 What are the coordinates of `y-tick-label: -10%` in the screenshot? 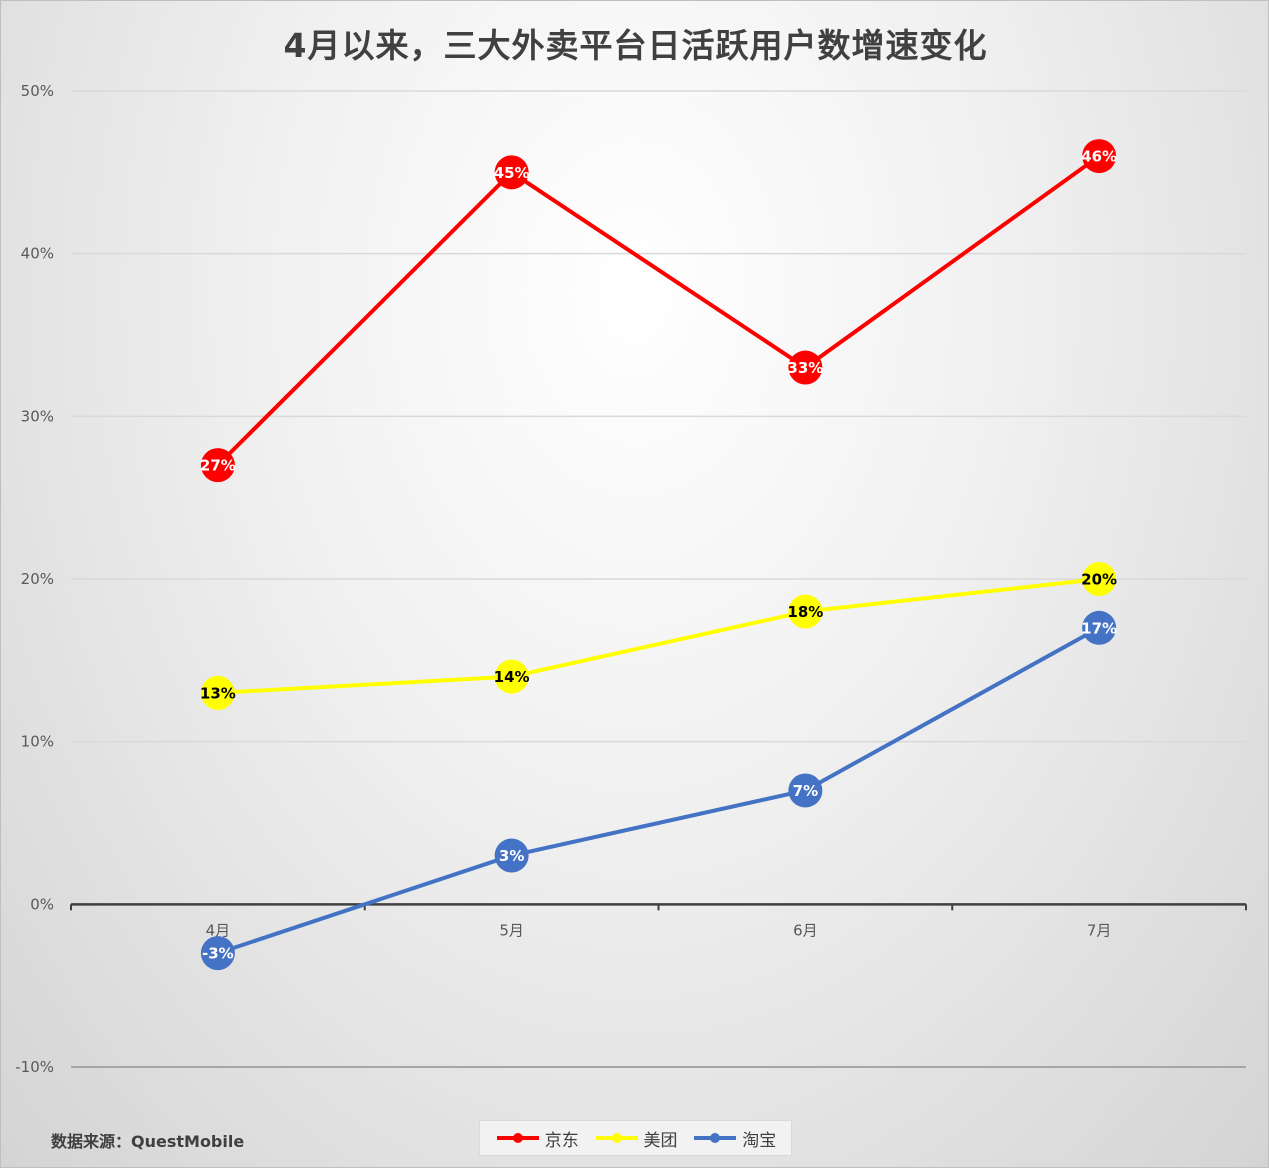 It's located at (34, 1067).